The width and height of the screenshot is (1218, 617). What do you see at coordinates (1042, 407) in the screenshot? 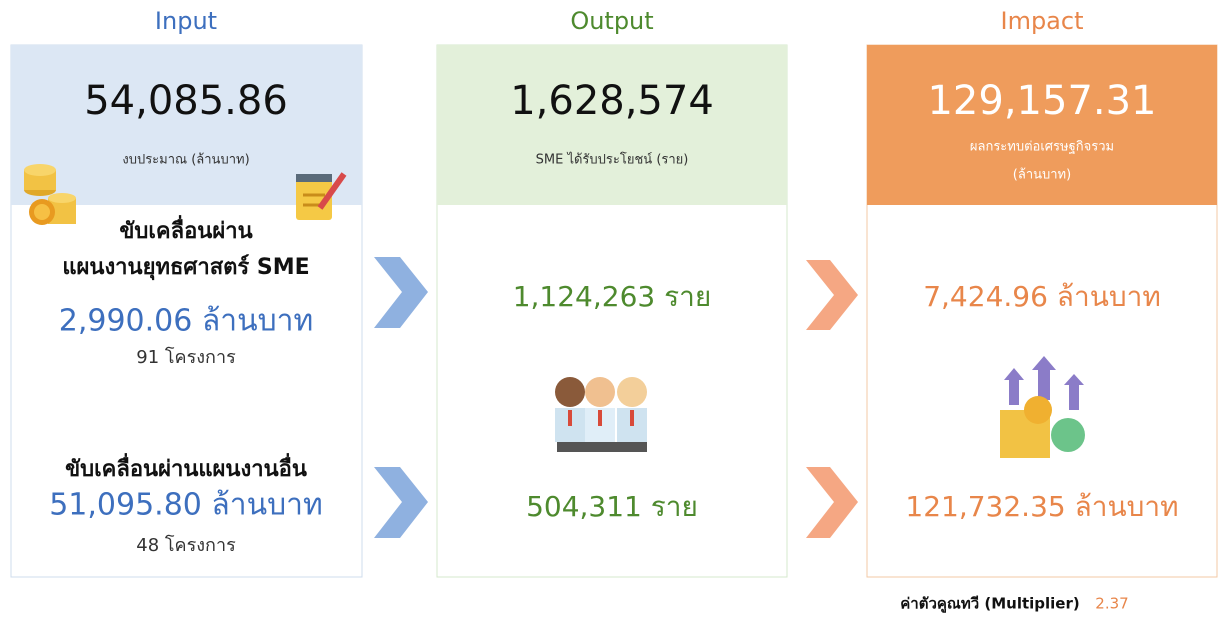
I see `growth-icon` at bounding box center [1042, 407].